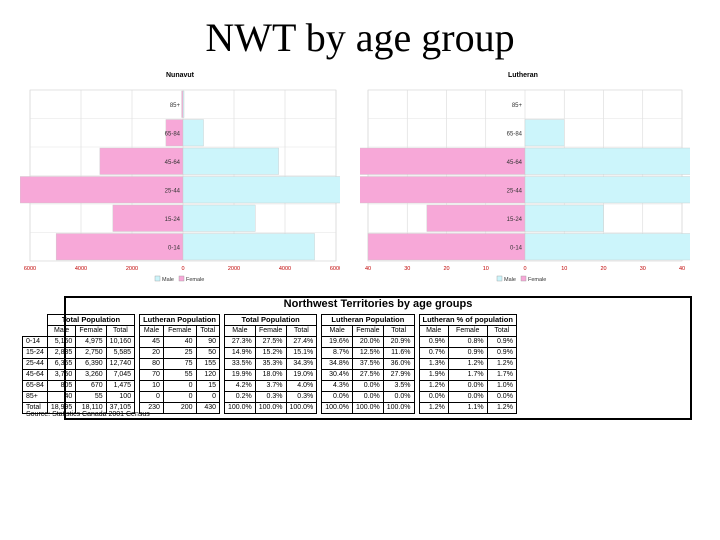  Describe the element at coordinates (88, 414) in the screenshot. I see `source-note: Source: Statistics Canada 2001 Census` at that location.